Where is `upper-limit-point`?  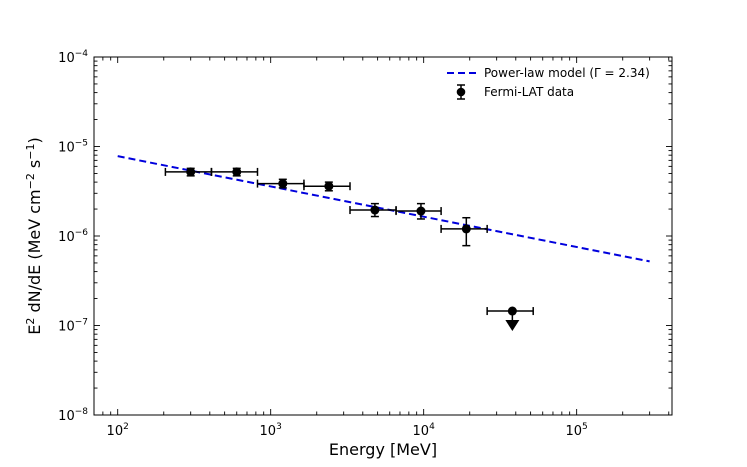
upper-limit-point is located at coordinates (512, 311).